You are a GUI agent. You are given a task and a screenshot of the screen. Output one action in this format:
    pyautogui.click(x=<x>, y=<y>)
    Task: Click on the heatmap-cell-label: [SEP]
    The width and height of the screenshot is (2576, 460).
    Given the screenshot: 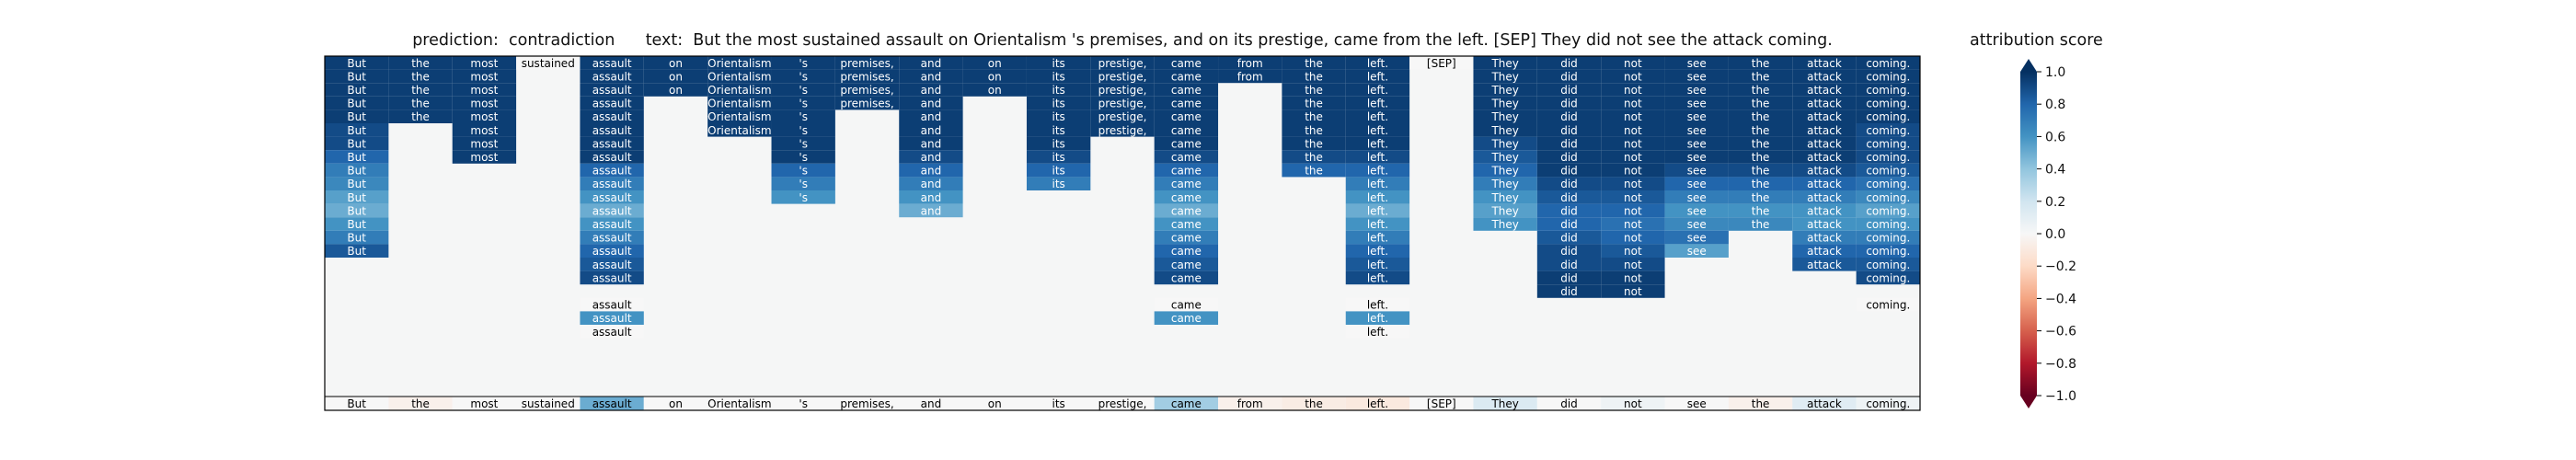 What is the action you would take?
    pyautogui.click(x=1441, y=63)
    